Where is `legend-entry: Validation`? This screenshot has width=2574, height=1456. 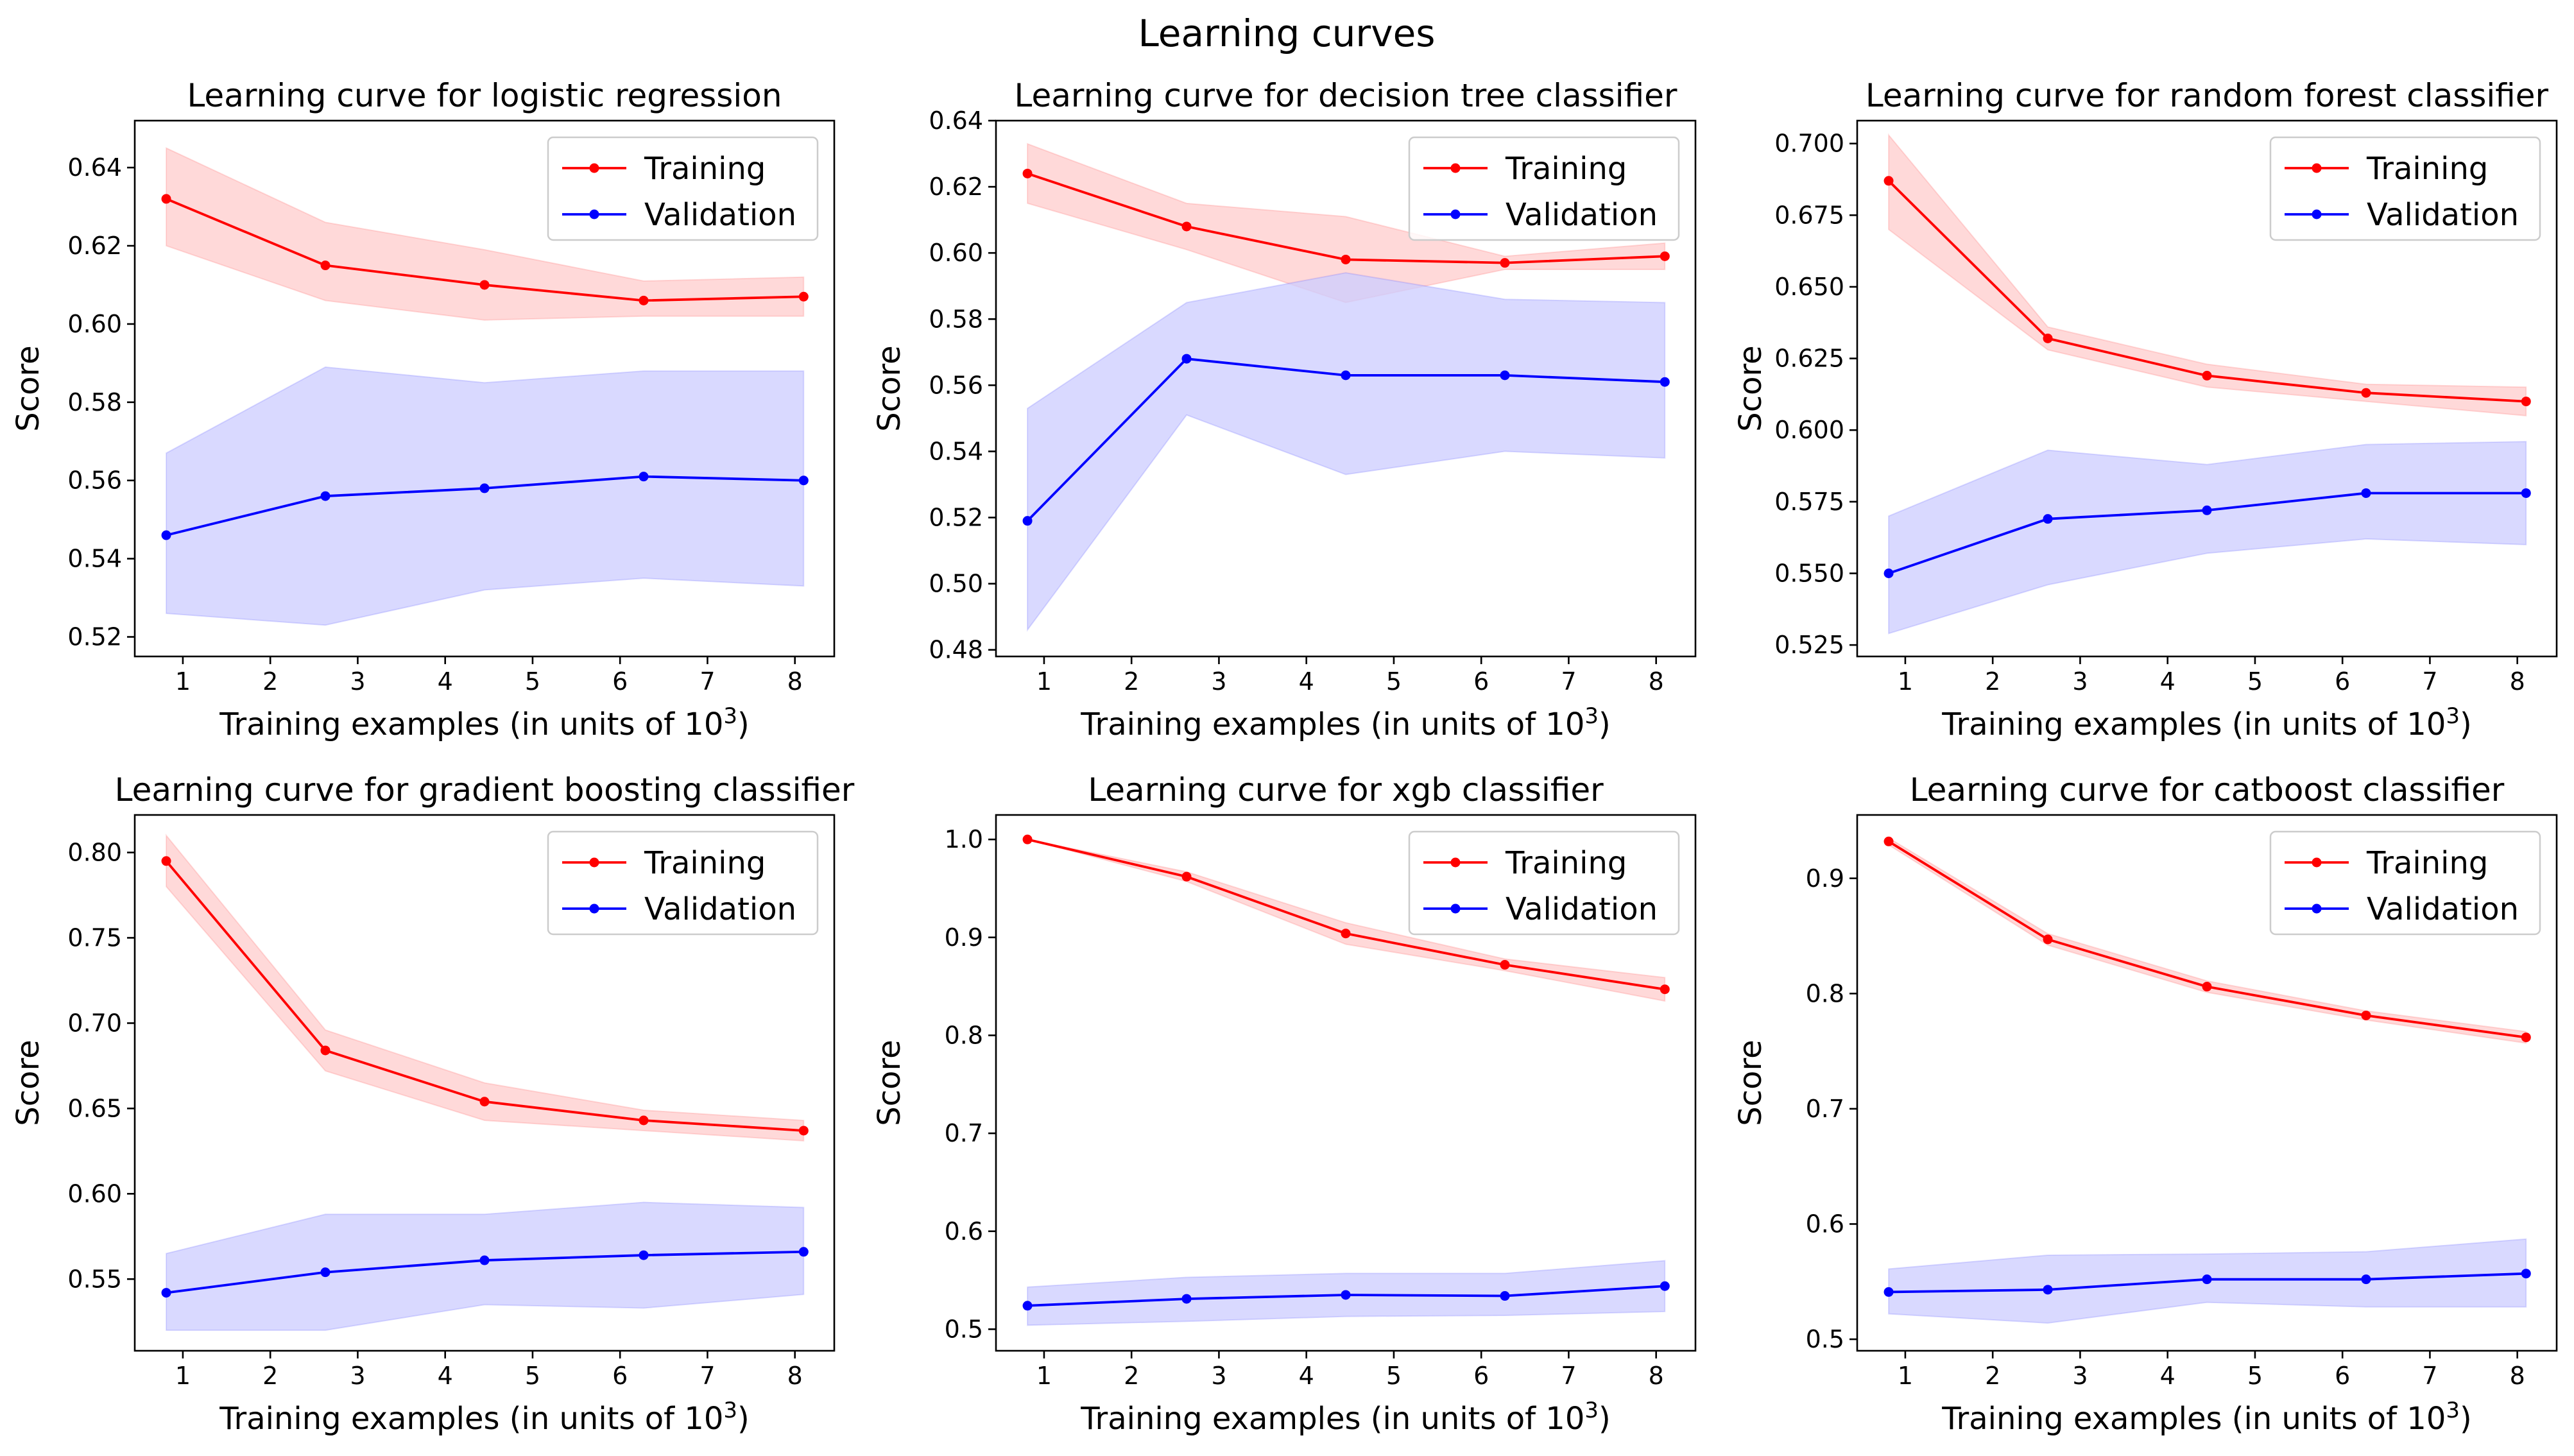 legend-entry: Validation is located at coordinates (2443, 909).